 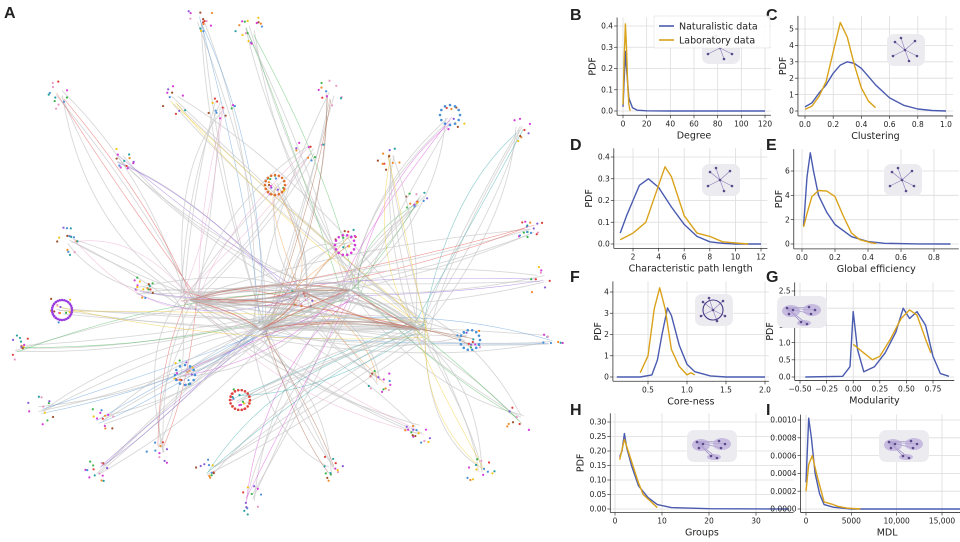 What do you see at coordinates (772, 277) in the screenshot?
I see `panel-label-g: G` at bounding box center [772, 277].